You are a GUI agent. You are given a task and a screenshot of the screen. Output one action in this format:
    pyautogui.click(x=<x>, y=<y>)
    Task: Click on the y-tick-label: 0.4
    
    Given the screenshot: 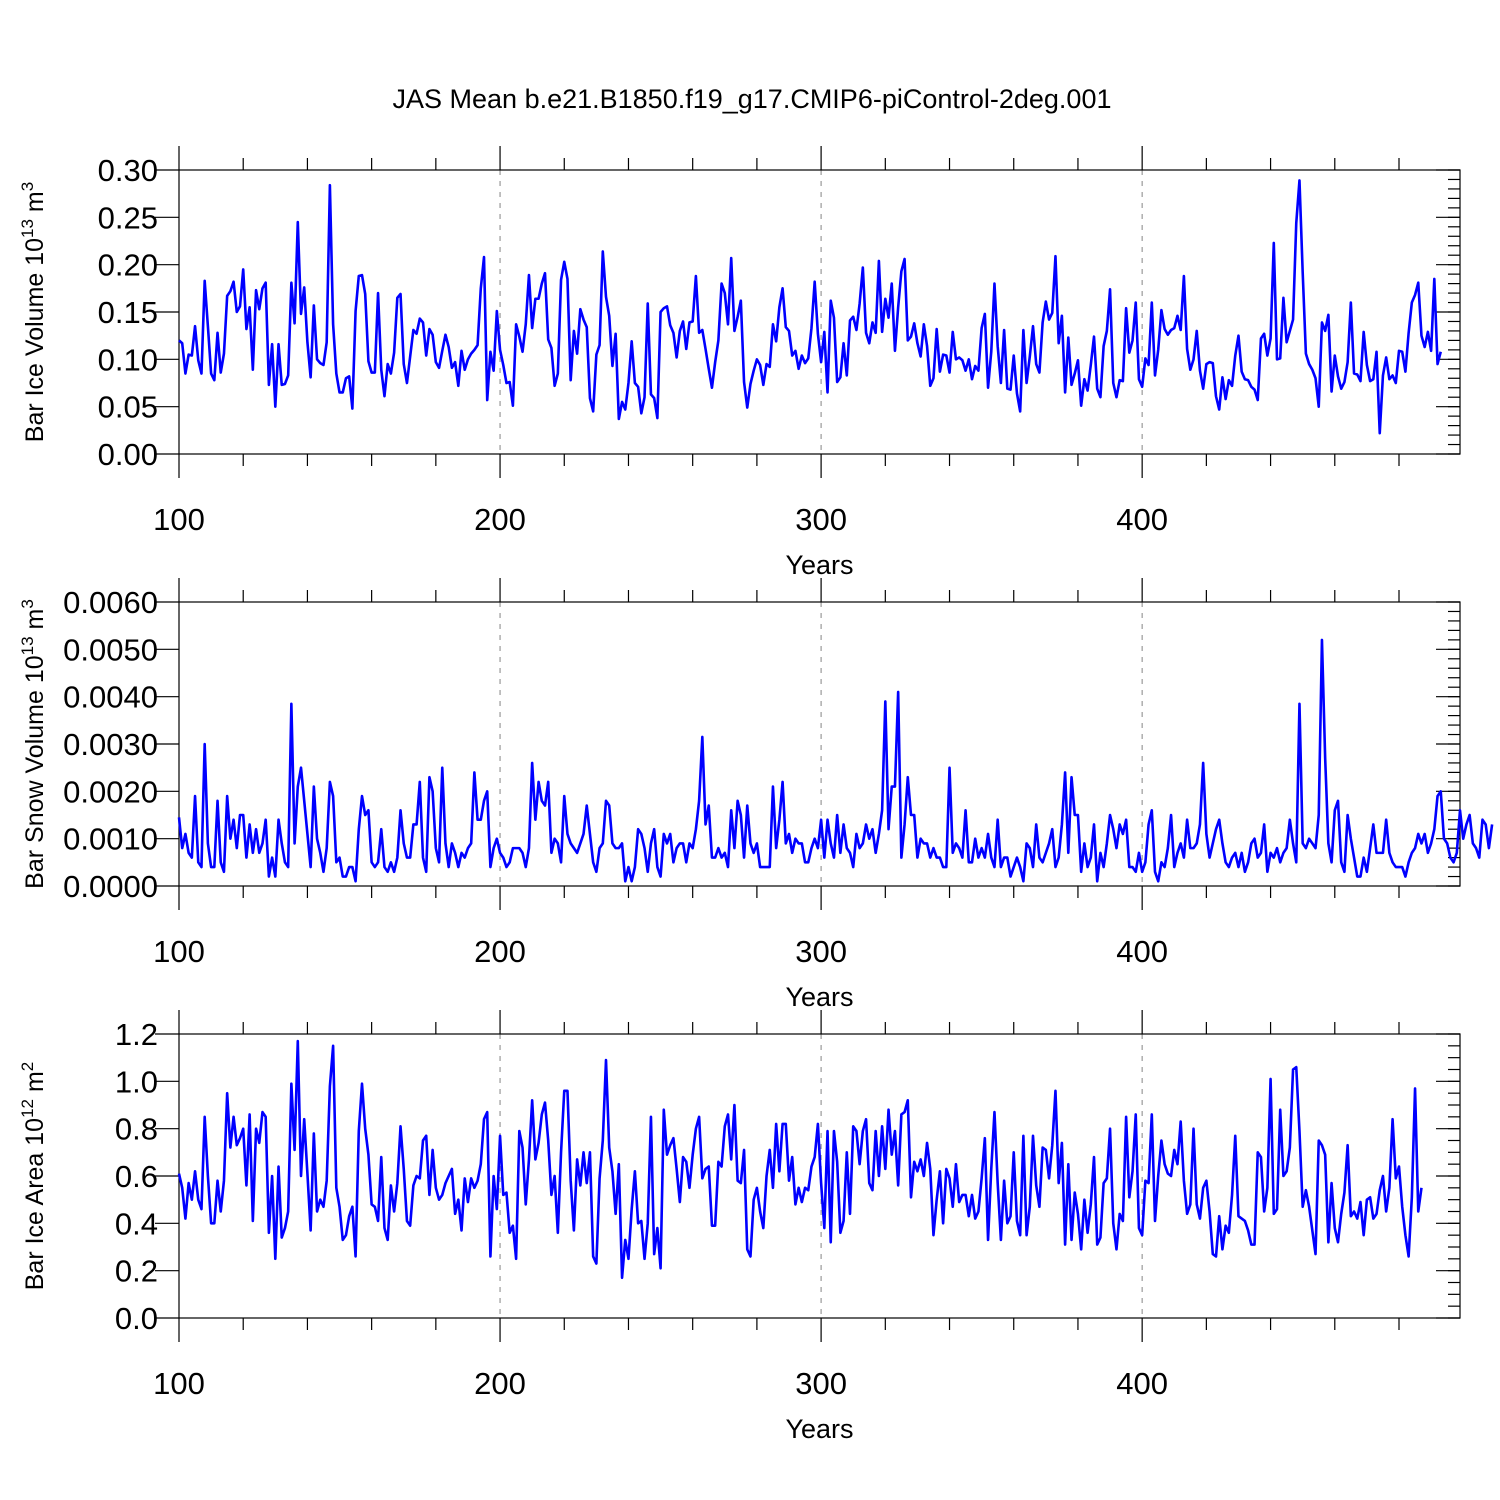 What is the action you would take?
    pyautogui.click(x=136, y=1223)
    